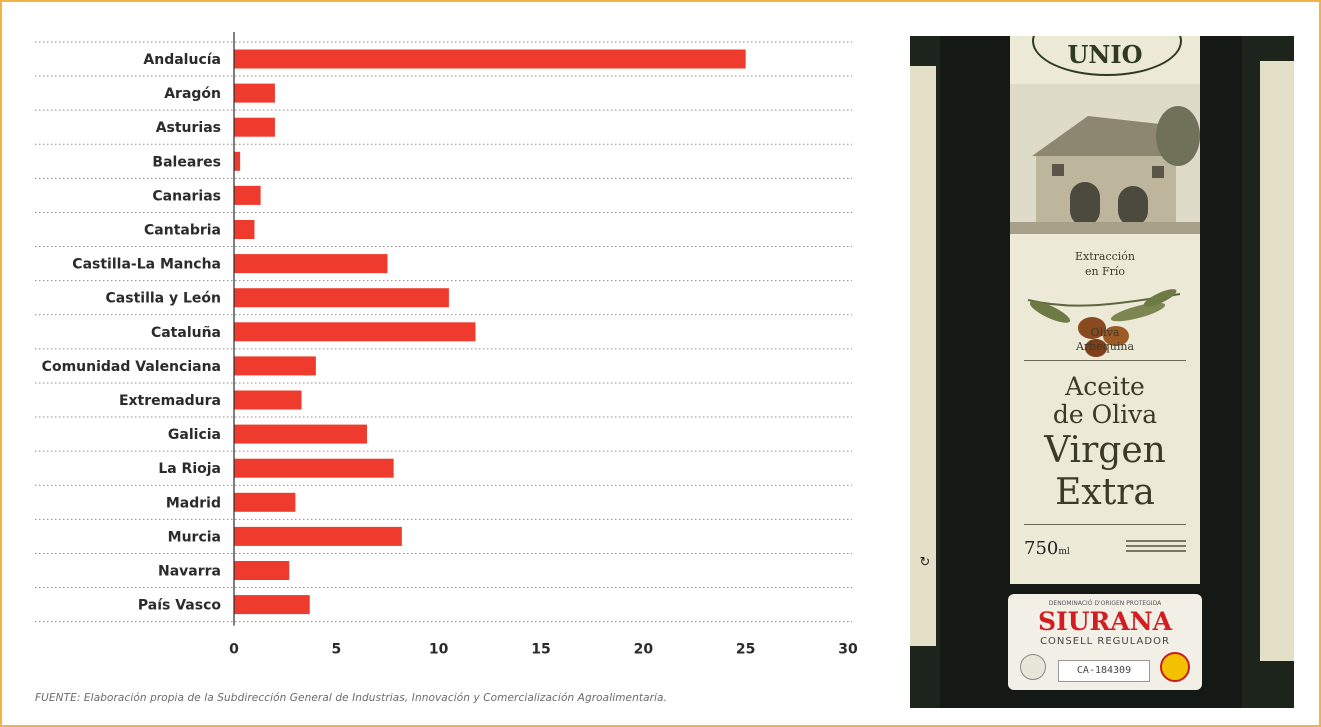  I want to click on product-line-3: Virgen, so click(1105, 450).